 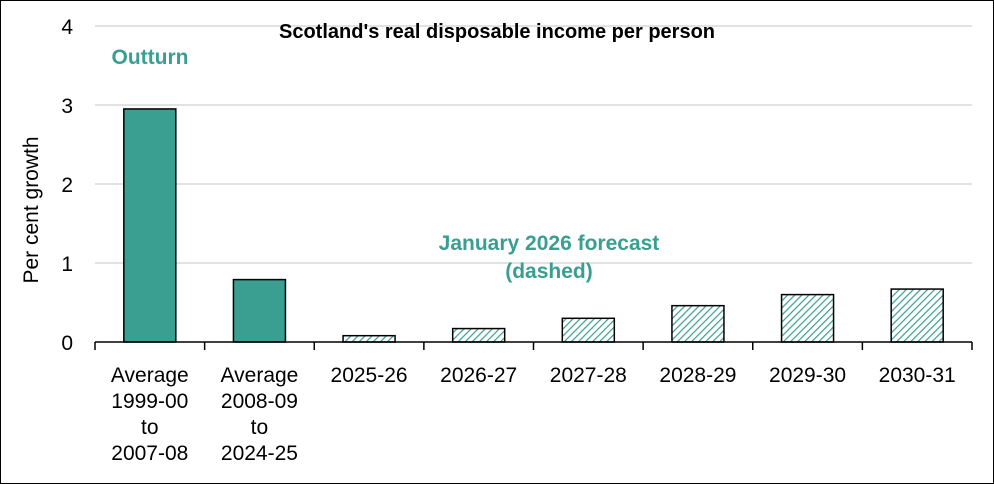 I want to click on x-tick-label: 2030-31, so click(x=917, y=375).